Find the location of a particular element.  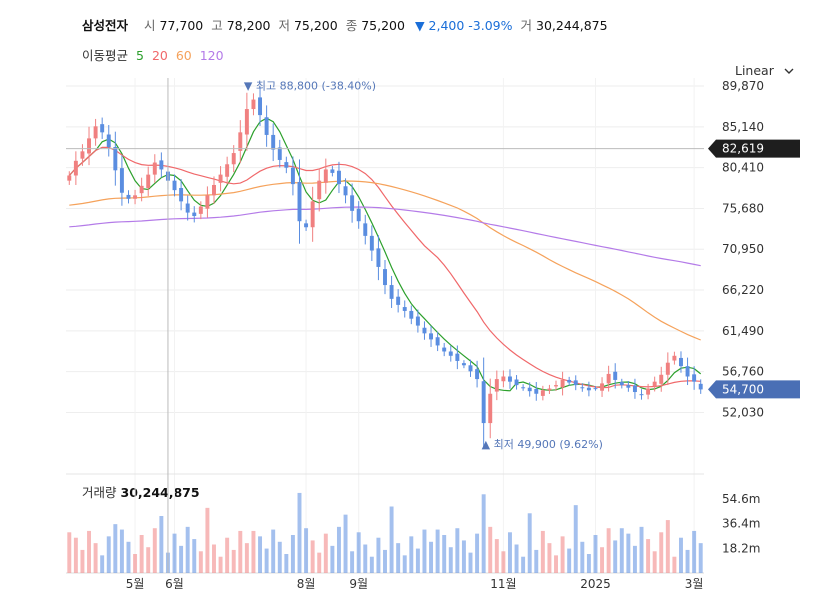

volume-label: 거 is located at coordinates (526, 25).